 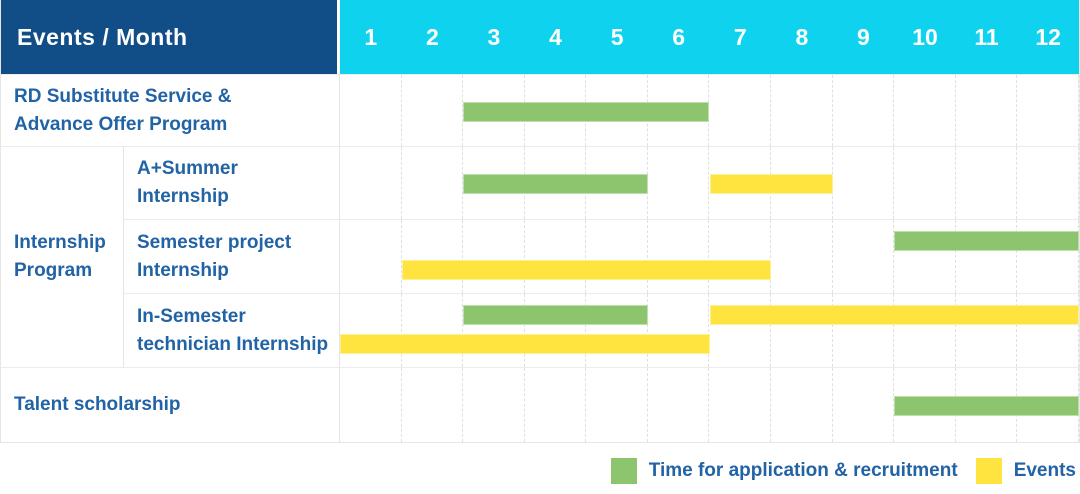 What do you see at coordinates (988, 471) in the screenshot?
I see `legend-swatch-event` at bounding box center [988, 471].